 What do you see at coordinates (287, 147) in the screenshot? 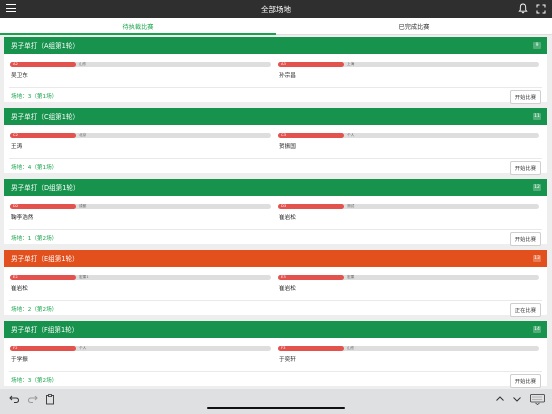
I see `player-name: 贺振国` at bounding box center [287, 147].